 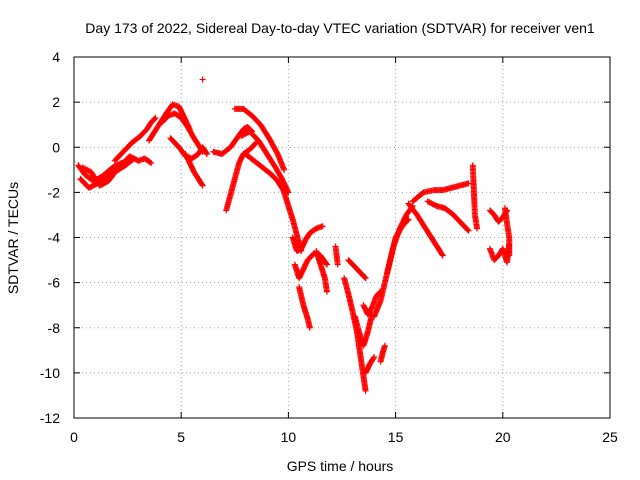 I want to click on y-tick-label: -10, so click(x=50, y=373).